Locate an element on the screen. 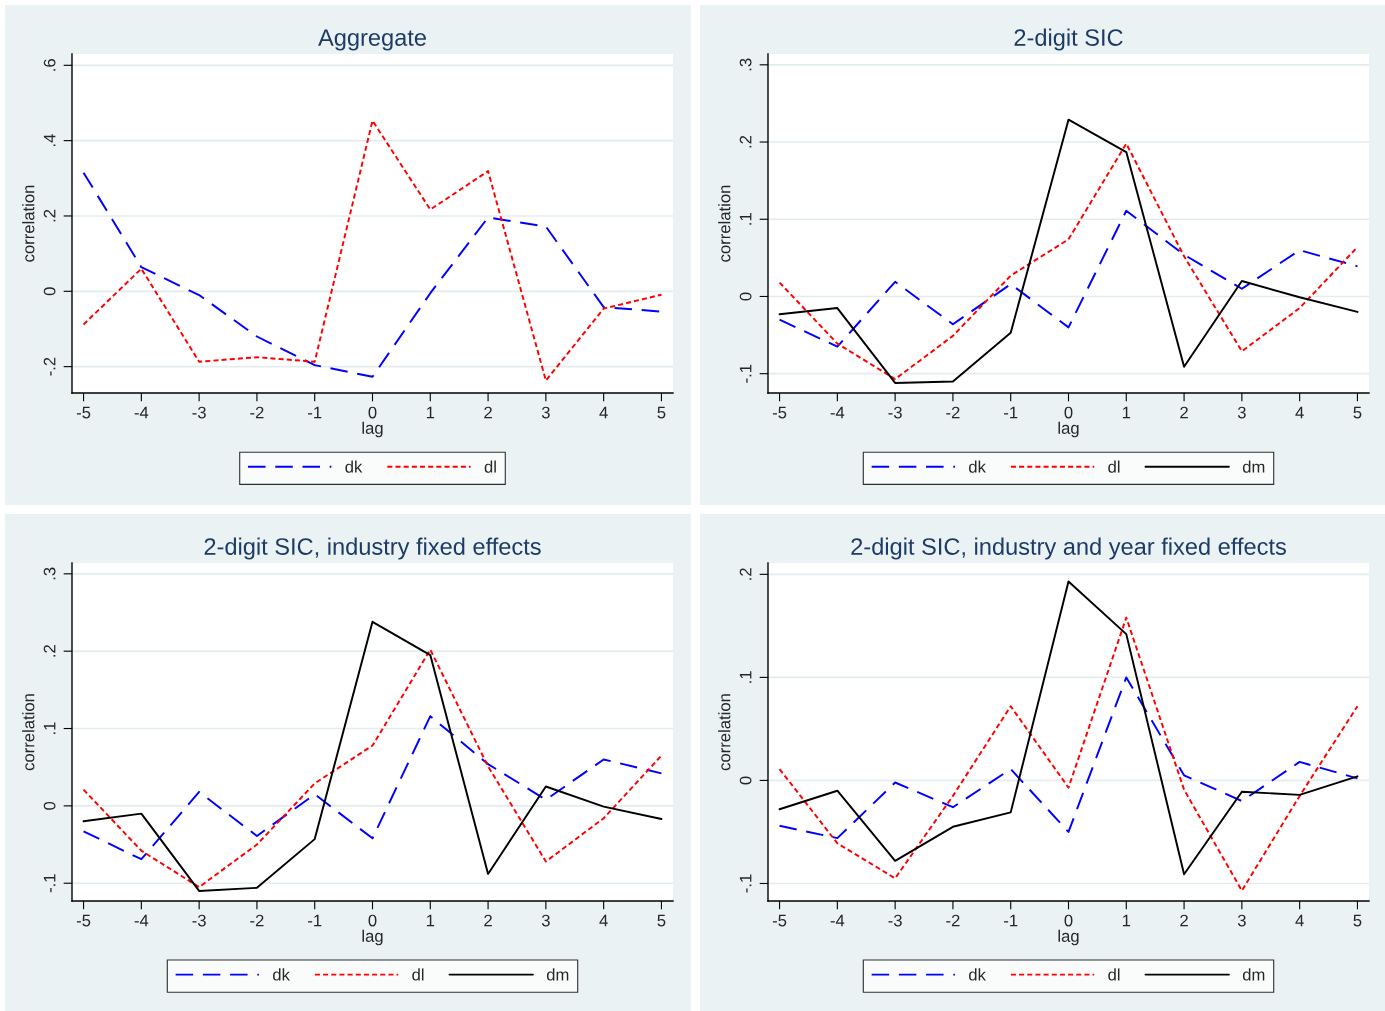 The image size is (1385, 1011). chart-title: Aggregate is located at coordinates (372, 40).